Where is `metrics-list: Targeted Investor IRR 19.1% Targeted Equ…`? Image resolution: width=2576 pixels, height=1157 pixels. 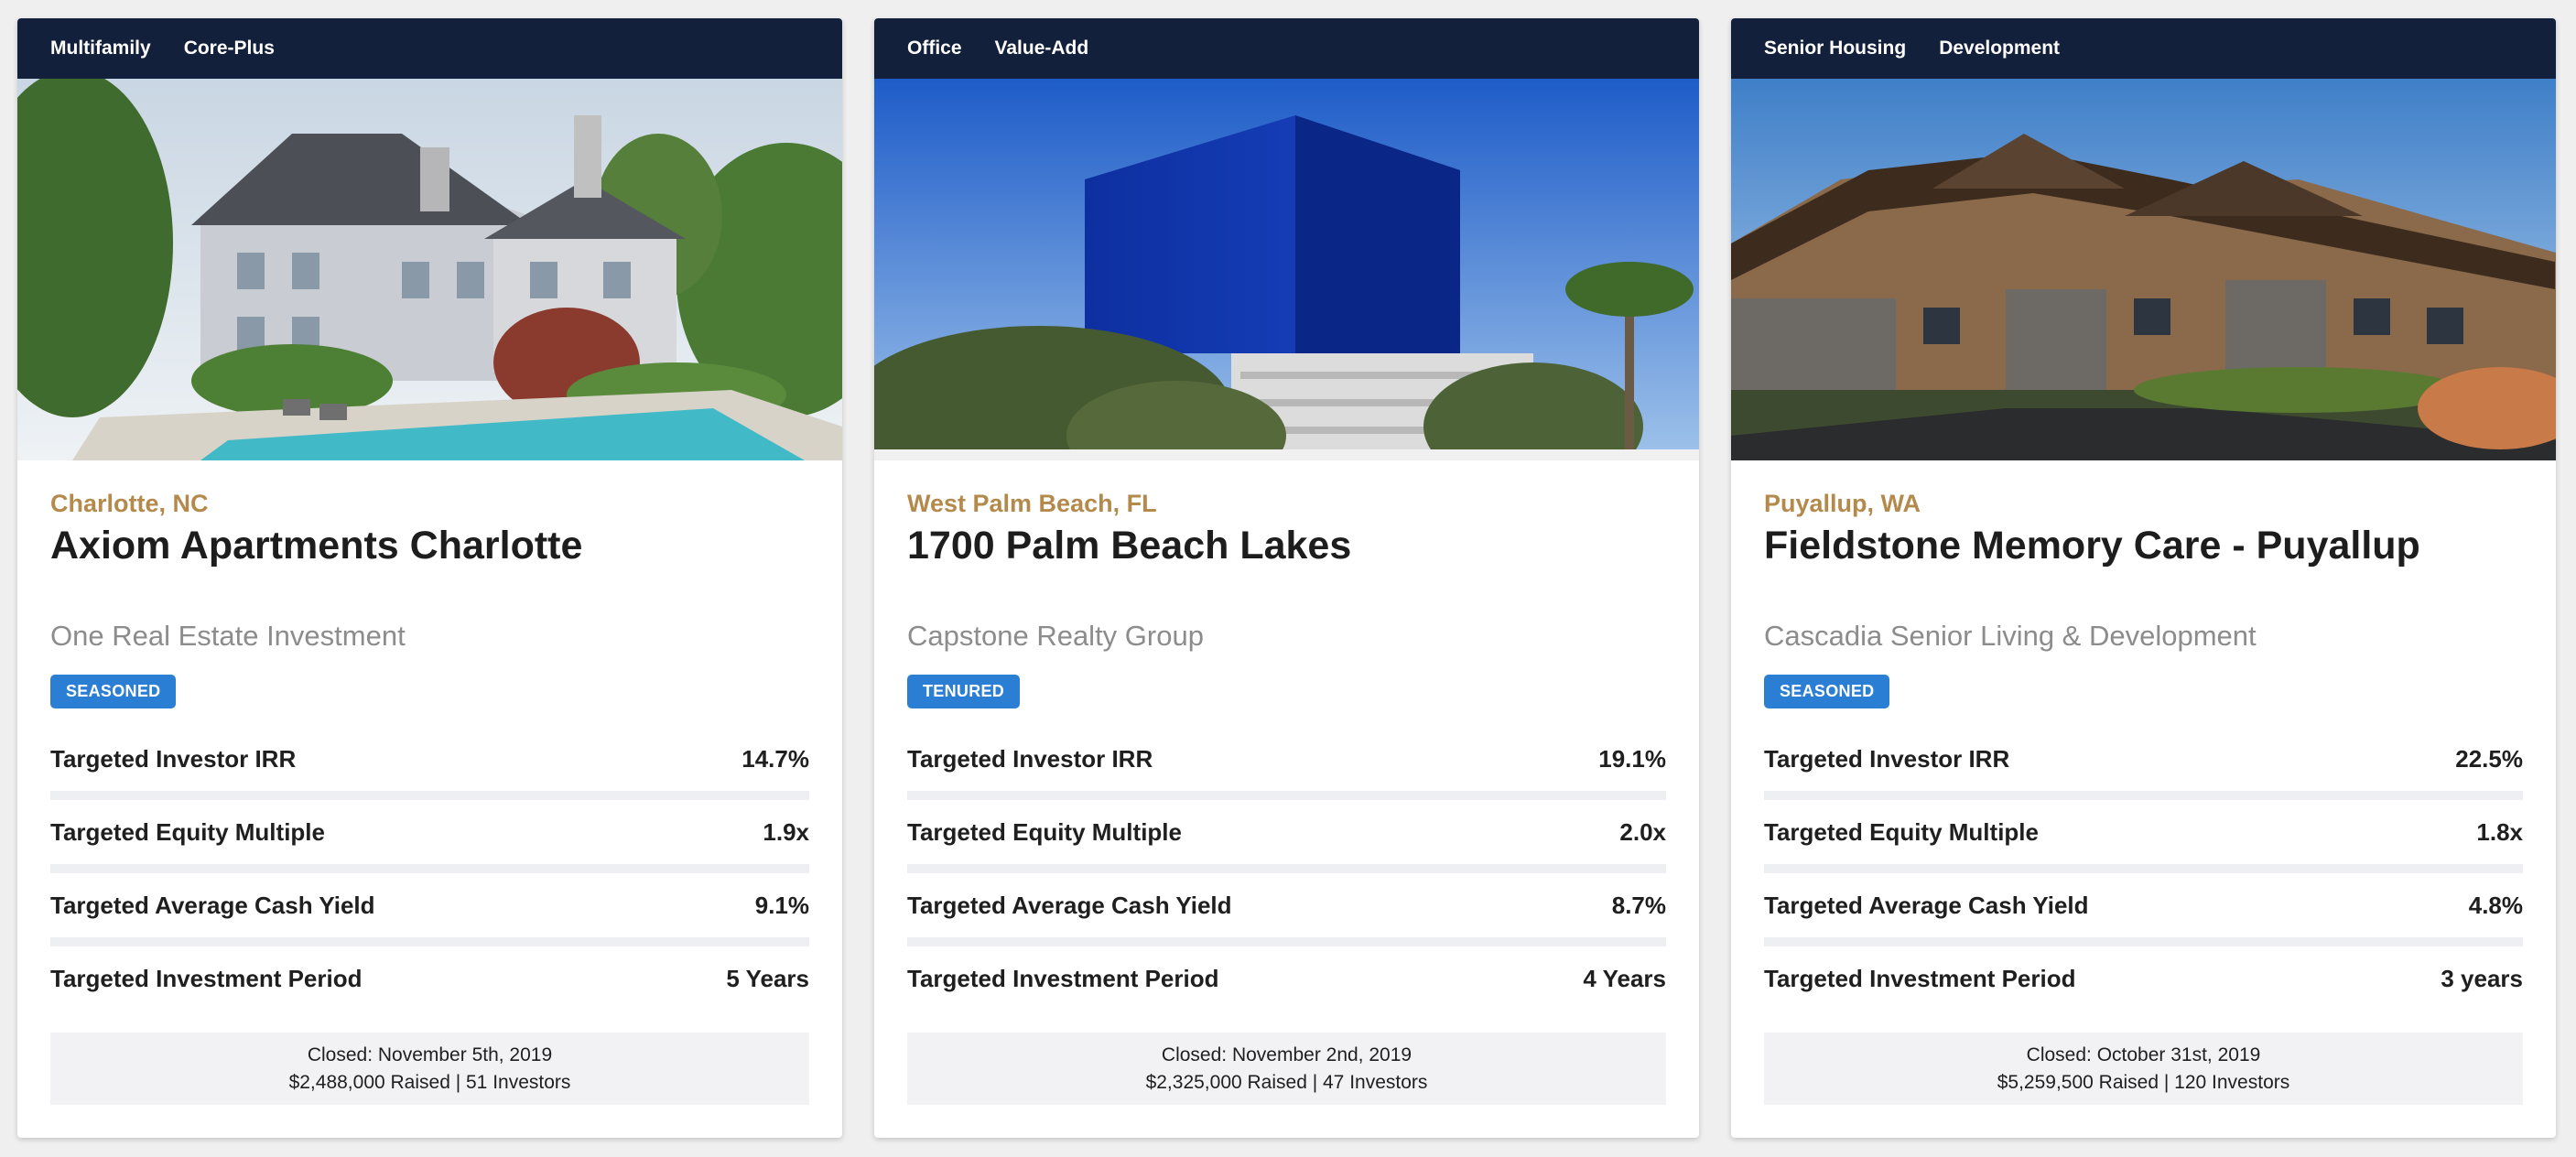
metrics-list: Targeted Investor IRR 19.1% Targeted Equ… is located at coordinates (1286, 869).